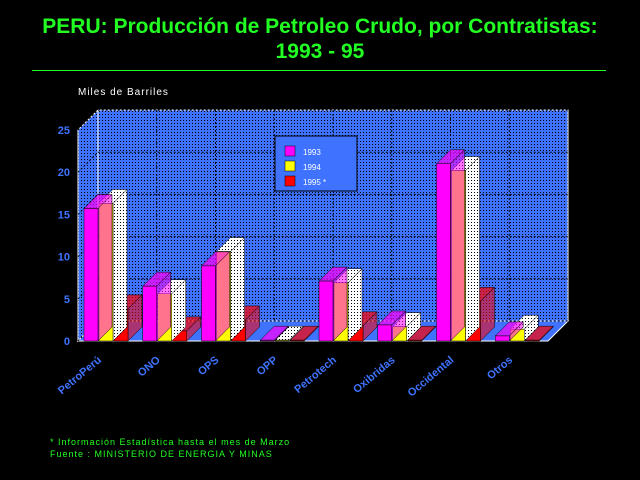 This screenshot has width=640, height=480. I want to click on chart-title-line2: 1993 - 95, so click(320, 51).